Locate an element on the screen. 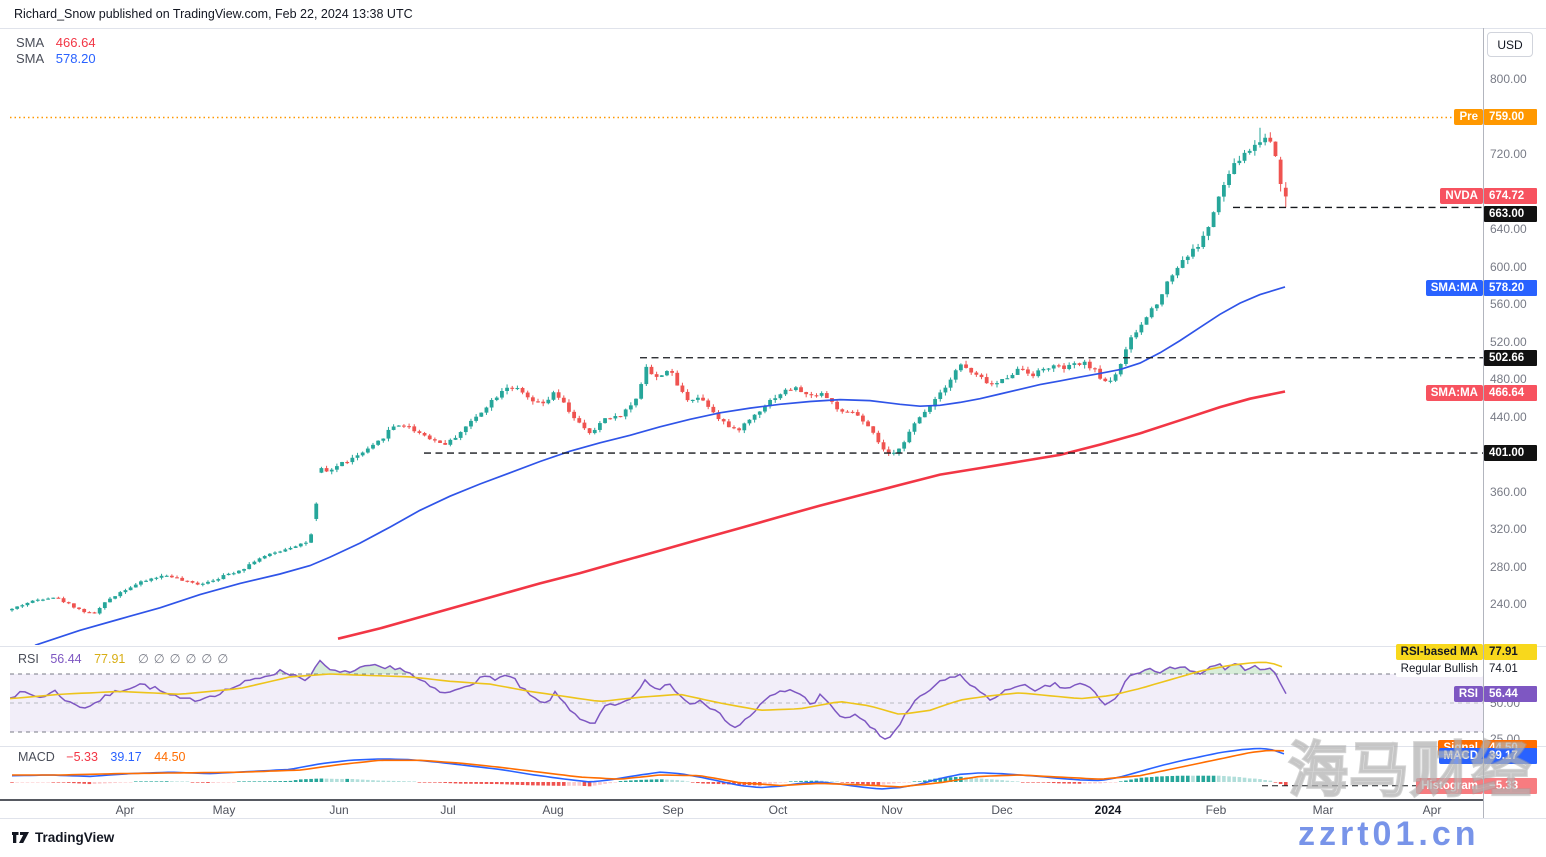 This screenshot has width=1546, height=857. time-tick: Dec is located at coordinates (1002, 810).